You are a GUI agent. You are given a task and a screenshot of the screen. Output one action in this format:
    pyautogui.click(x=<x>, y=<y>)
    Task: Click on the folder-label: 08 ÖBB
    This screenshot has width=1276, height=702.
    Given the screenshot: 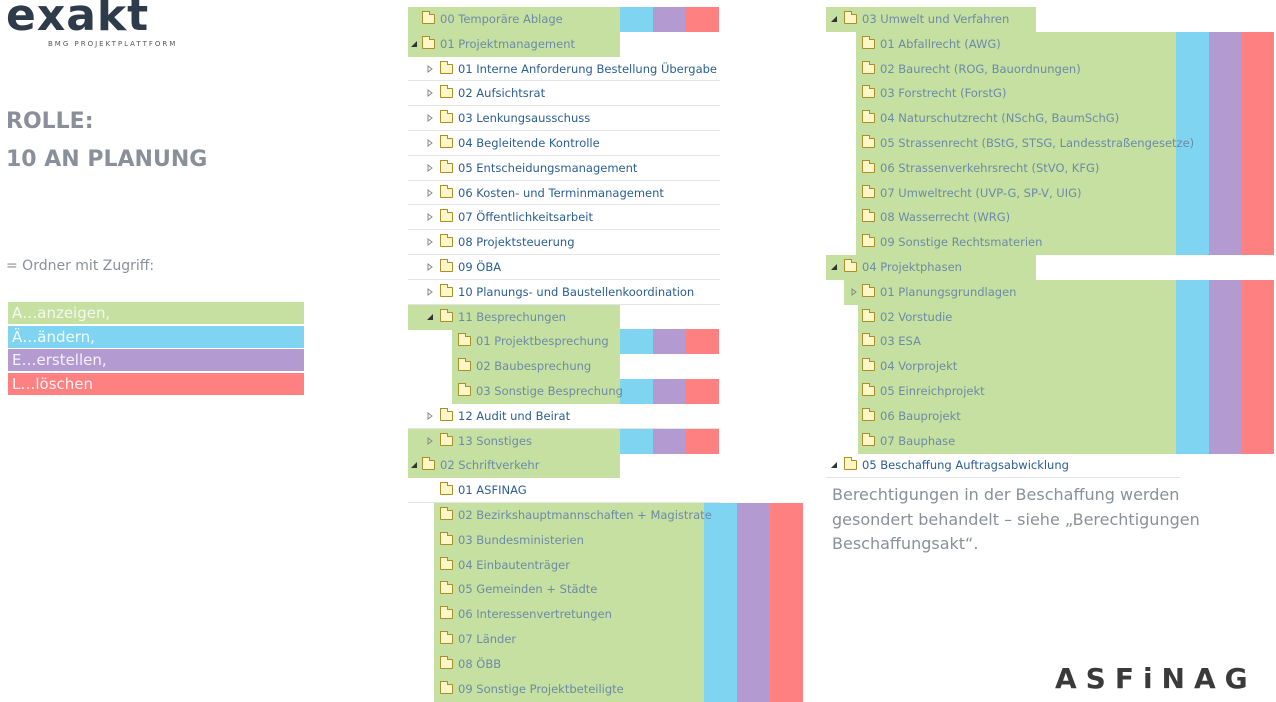 What is the action you would take?
    pyautogui.click(x=480, y=663)
    